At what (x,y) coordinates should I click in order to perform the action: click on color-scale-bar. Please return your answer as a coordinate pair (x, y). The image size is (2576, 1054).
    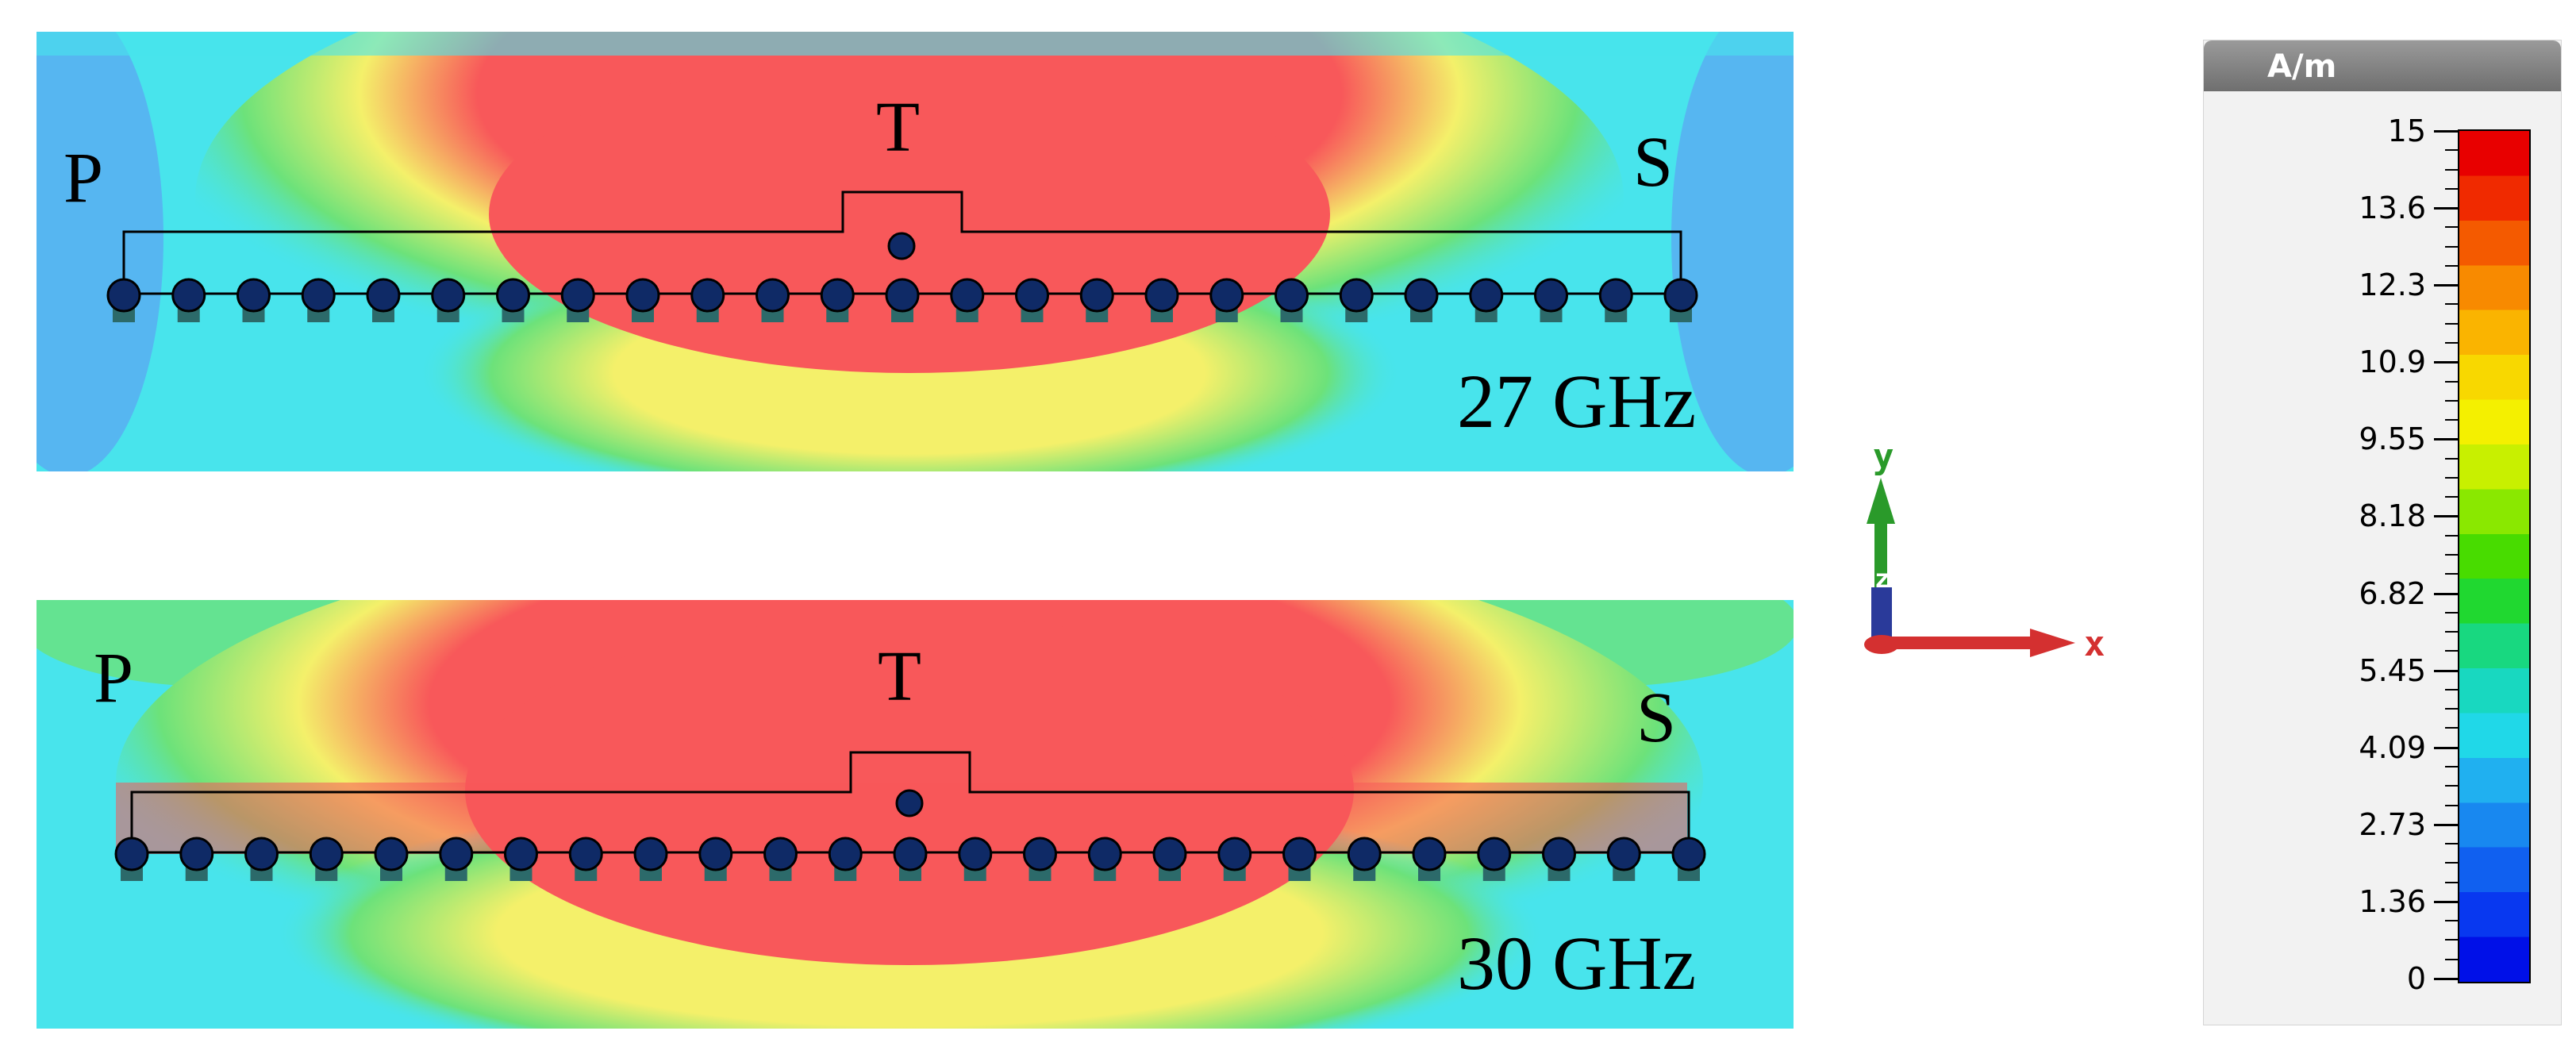
    Looking at the image, I should click on (2494, 556).